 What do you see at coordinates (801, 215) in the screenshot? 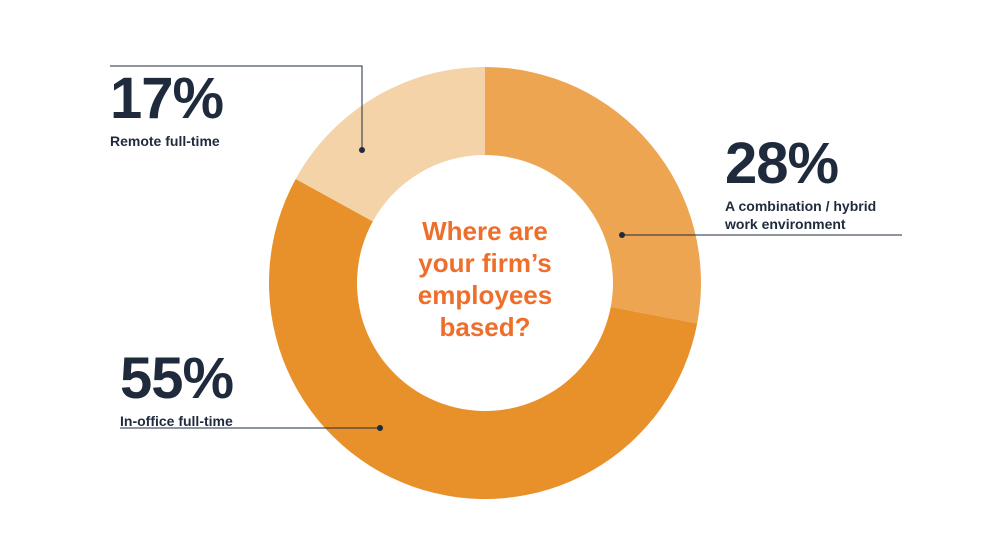
I see `slice-label-hybrid: A combination / hybrid work environment` at bounding box center [801, 215].